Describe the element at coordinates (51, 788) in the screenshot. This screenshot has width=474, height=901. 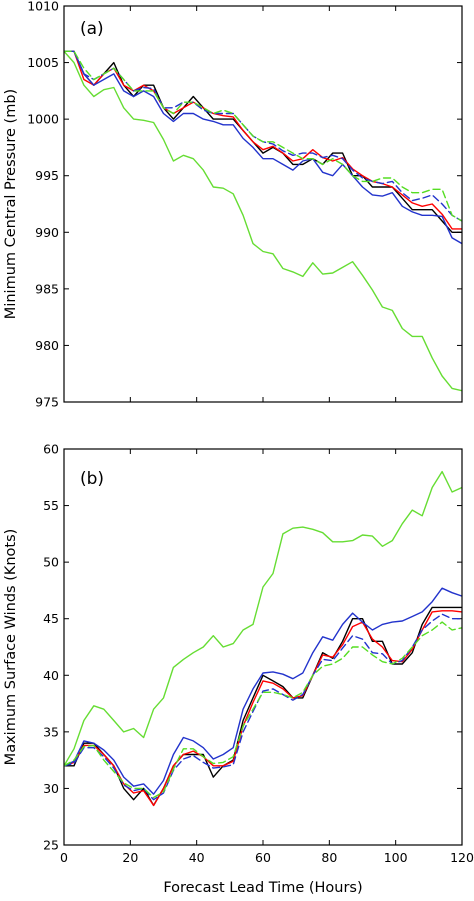
I see `y-tick-label: 30` at that location.